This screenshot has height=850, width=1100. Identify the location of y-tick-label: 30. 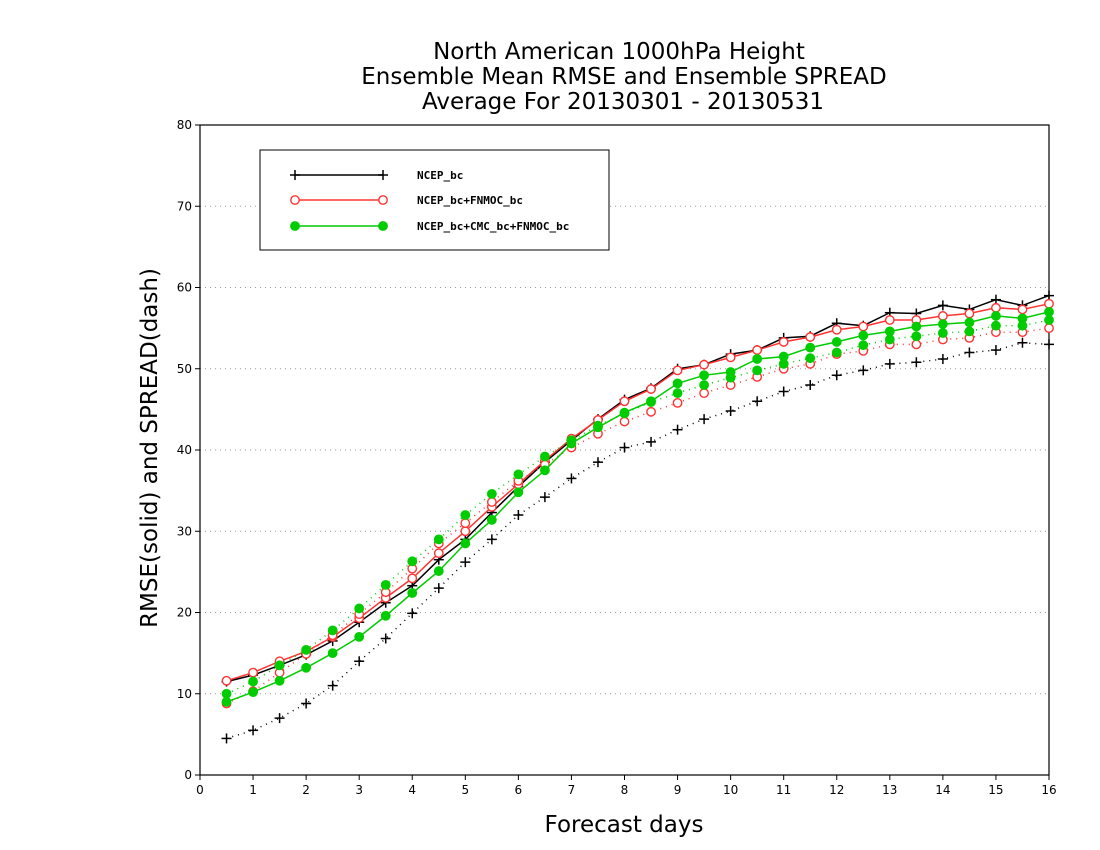
(184, 531).